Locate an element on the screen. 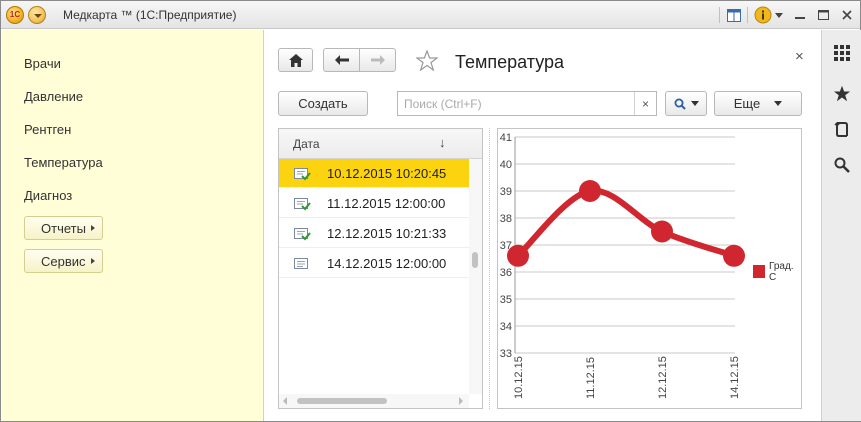 This screenshot has height=422, width=861. apps-grid-icon is located at coordinates (842, 53).